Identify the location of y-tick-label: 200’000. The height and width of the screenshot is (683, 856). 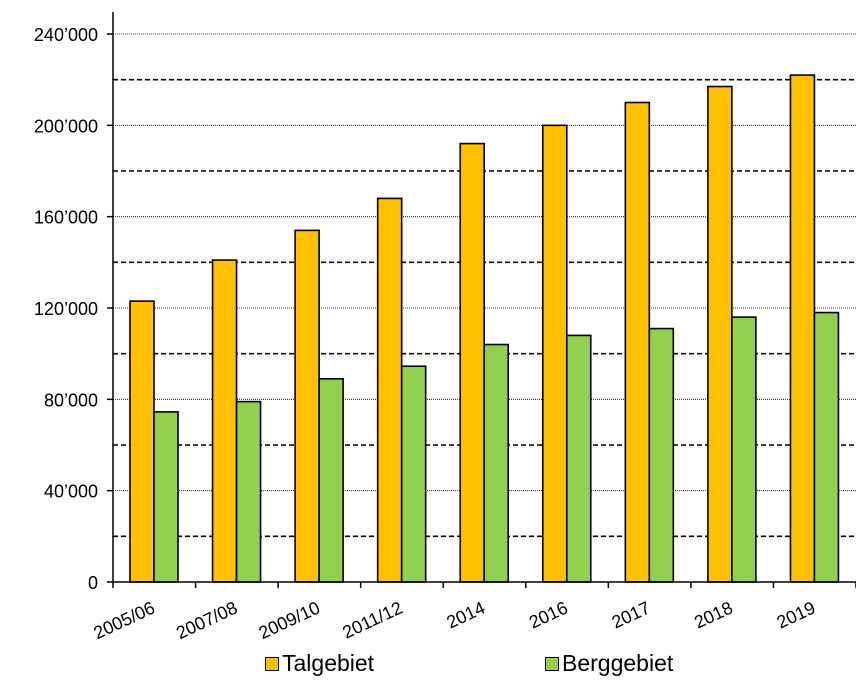
(66, 126).